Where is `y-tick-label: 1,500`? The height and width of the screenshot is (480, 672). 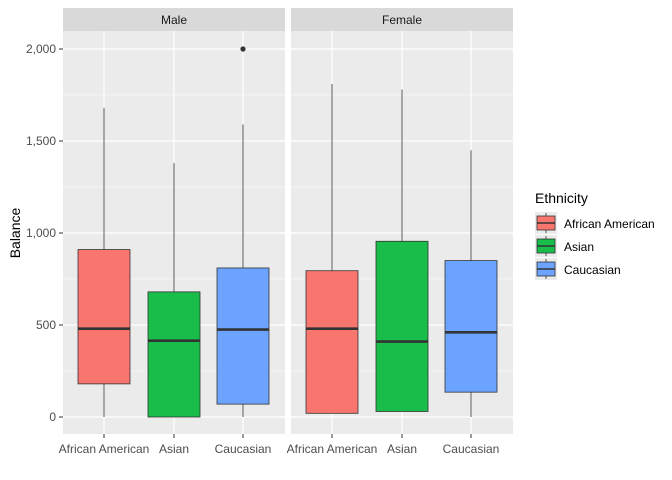
y-tick-label: 1,500 is located at coordinates (41, 141).